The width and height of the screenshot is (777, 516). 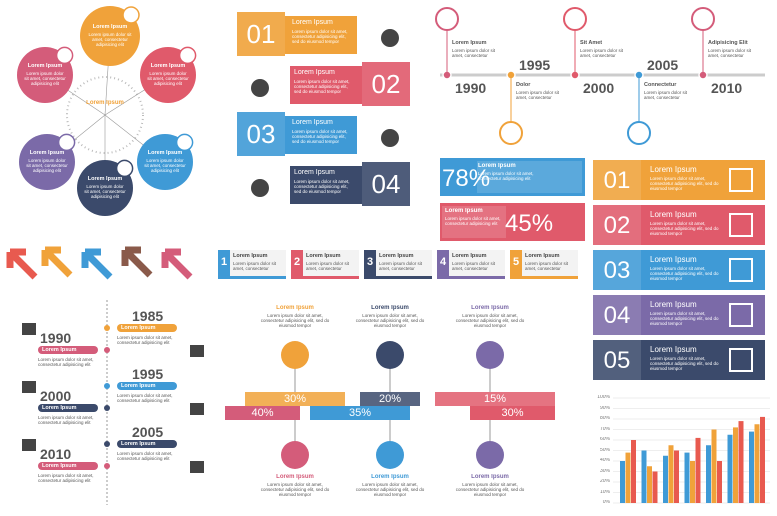 I want to click on step-number-box, so click(x=516, y=263).